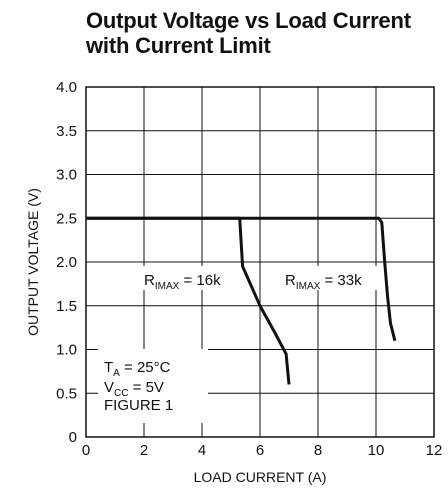  I want to click on x-tick-label: 6, so click(260, 450).